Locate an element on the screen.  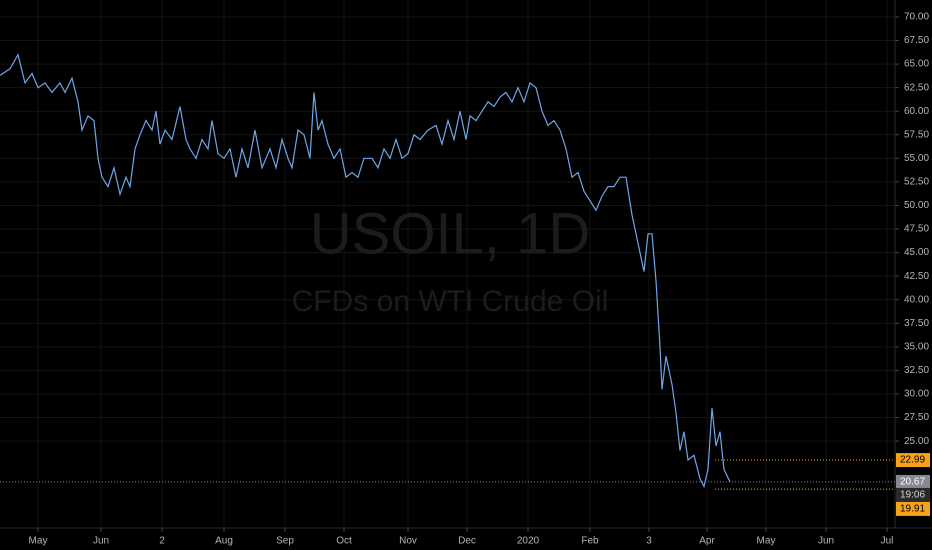
y-tick-label: 40.00 is located at coordinates (916, 299).